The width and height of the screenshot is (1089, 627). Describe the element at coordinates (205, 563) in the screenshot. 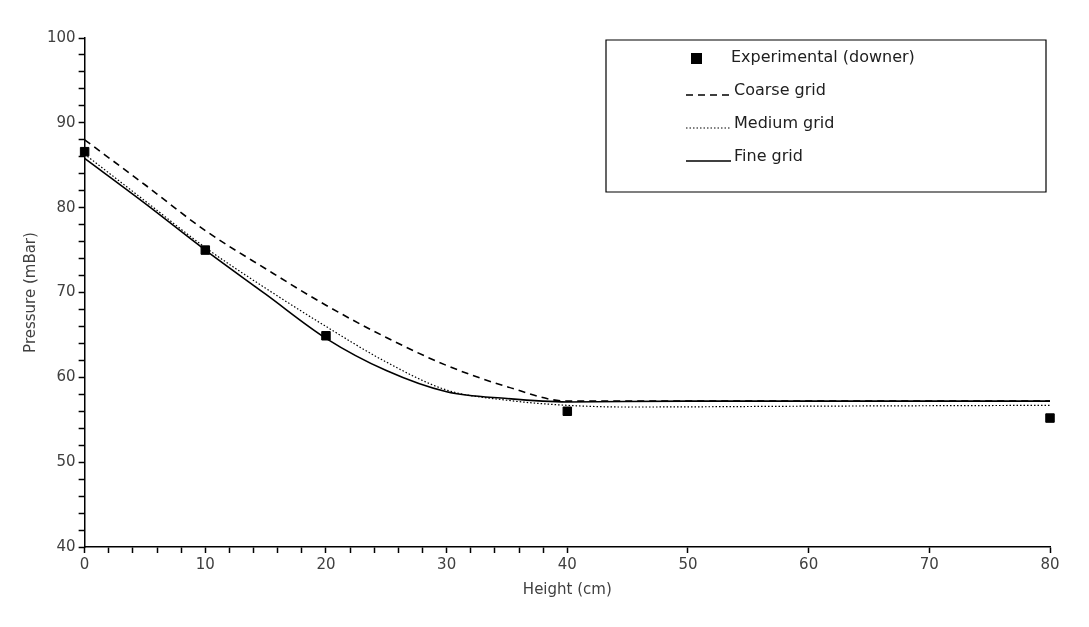

I see `x-tick-label: 10` at that location.